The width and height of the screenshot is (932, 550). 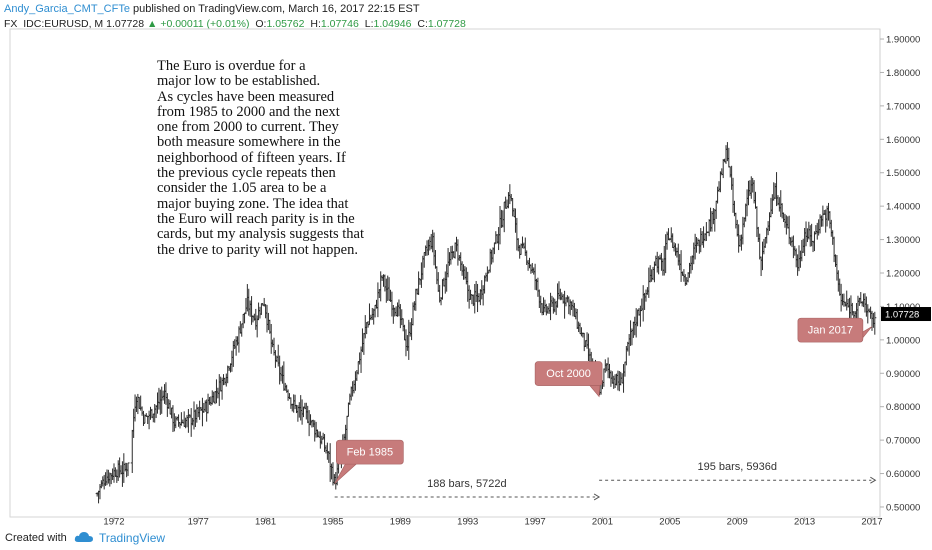 What do you see at coordinates (467, 522) in the screenshot?
I see `time-tick-label: 1993` at bounding box center [467, 522].